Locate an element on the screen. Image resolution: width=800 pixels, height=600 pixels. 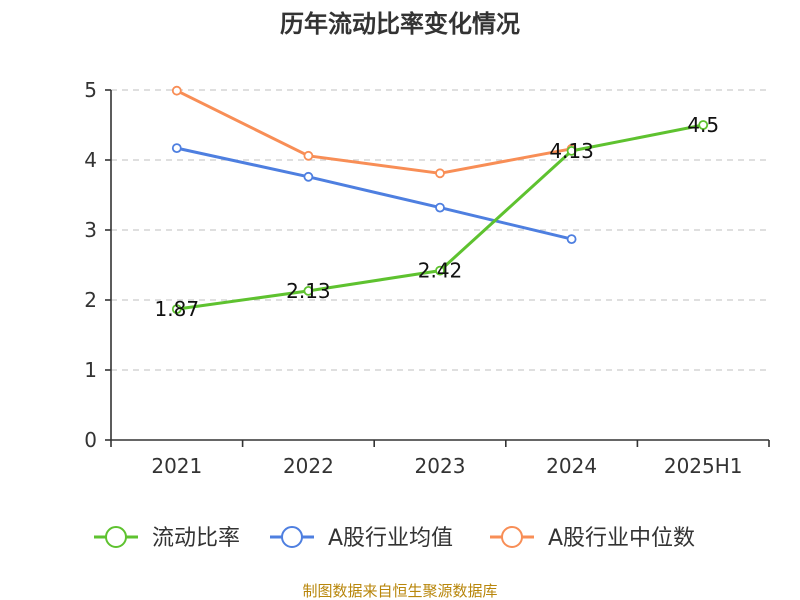
data-label-2023: 2.42 is located at coordinates (440, 271).